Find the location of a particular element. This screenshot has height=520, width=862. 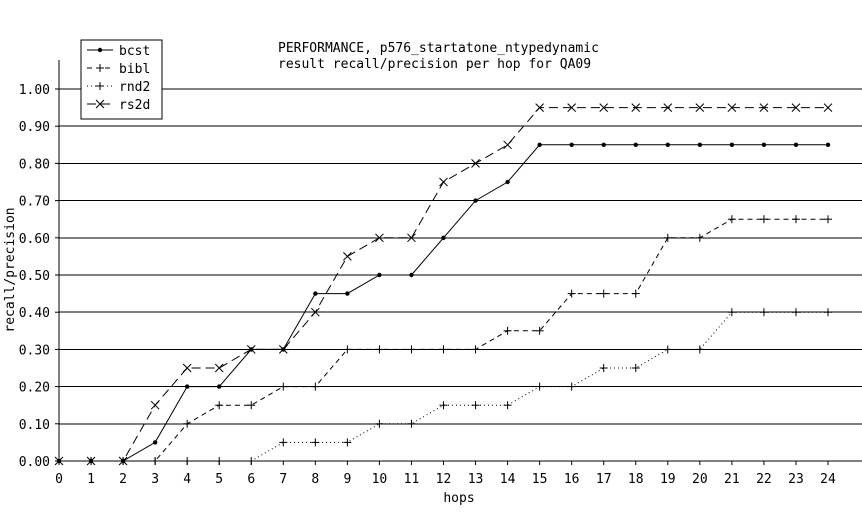

x-tick-label: 6 is located at coordinates (251, 479).